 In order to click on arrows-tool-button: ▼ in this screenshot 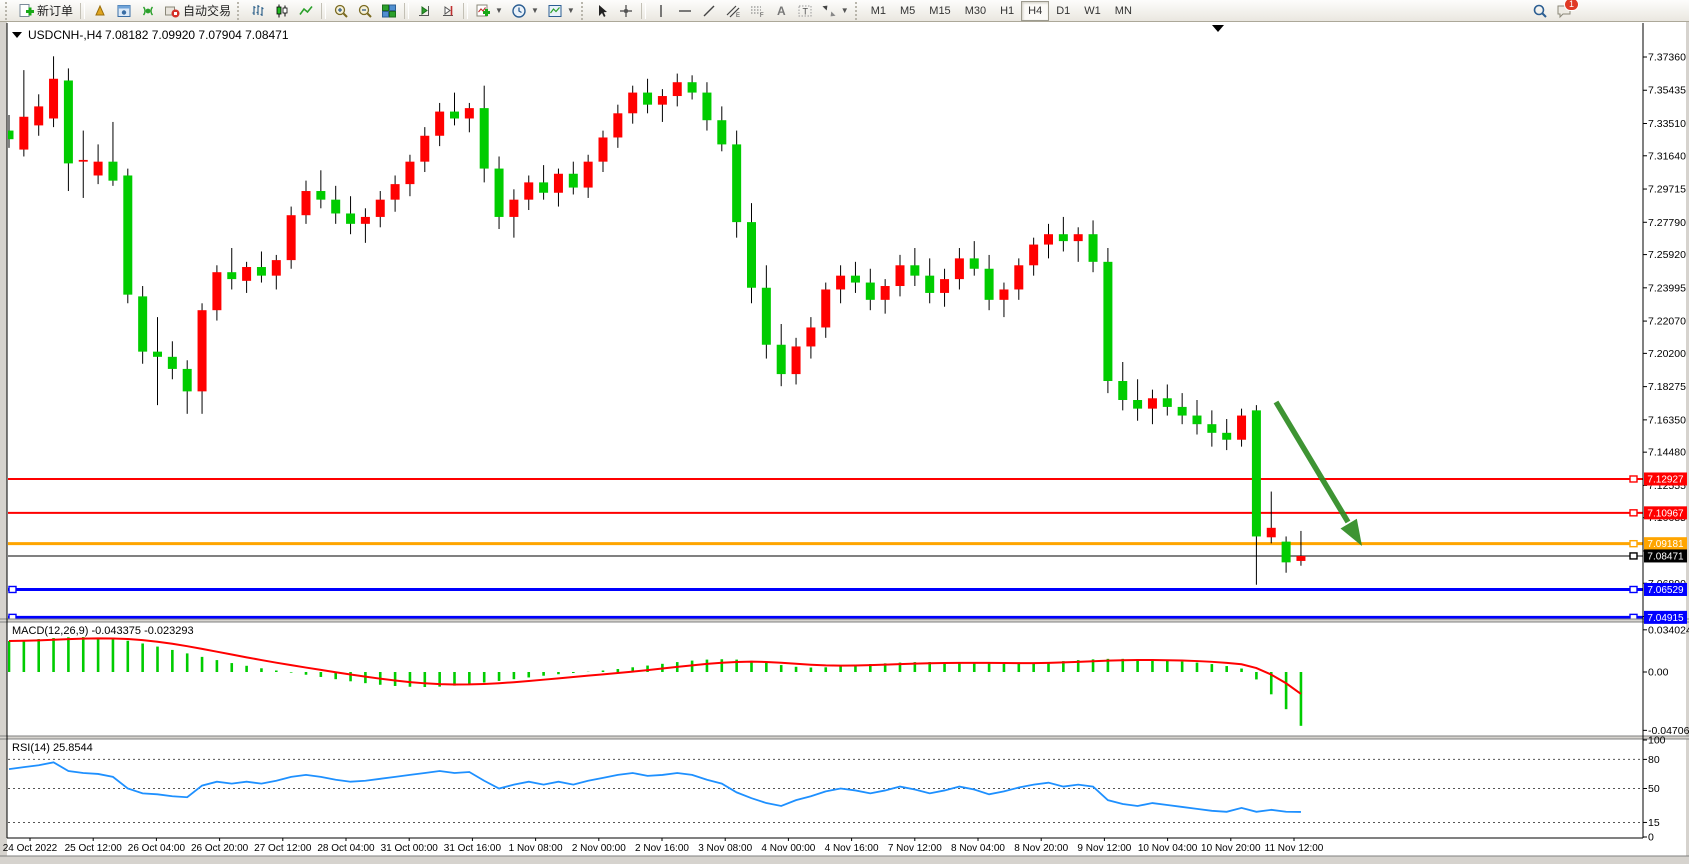, I will do `click(835, 11)`.